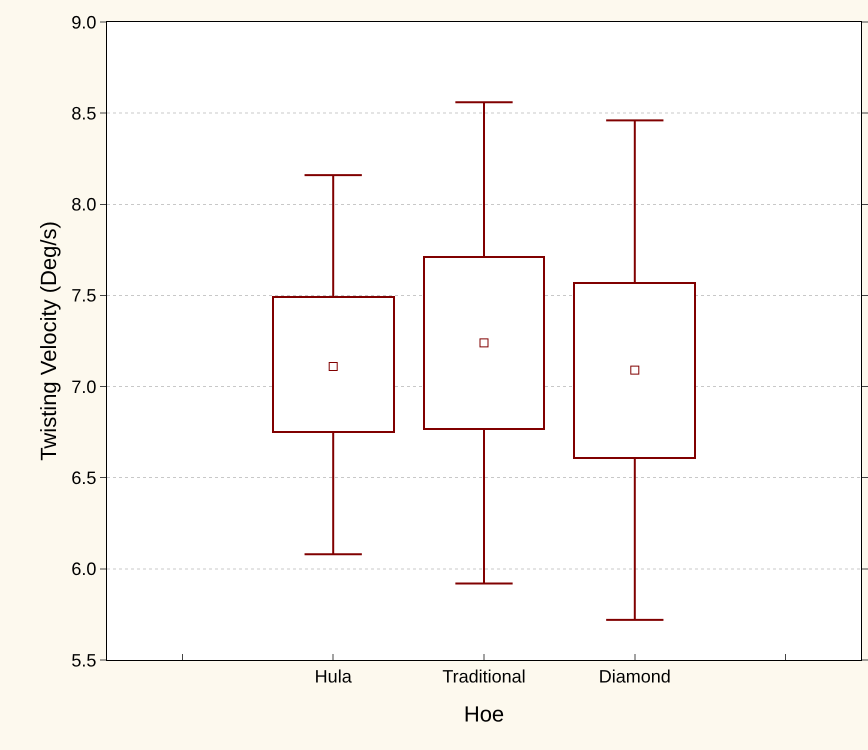  Describe the element at coordinates (49, 341) in the screenshot. I see `y-axis-title: Twisting Velocity (Deg/s)` at that location.